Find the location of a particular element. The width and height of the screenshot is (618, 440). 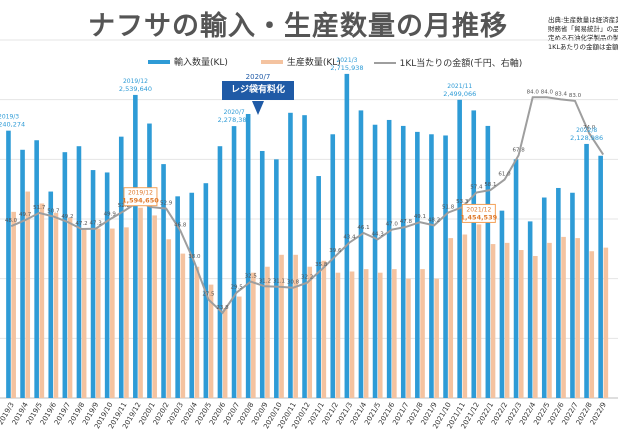

price-label: 49.9 is located at coordinates (110, 214).